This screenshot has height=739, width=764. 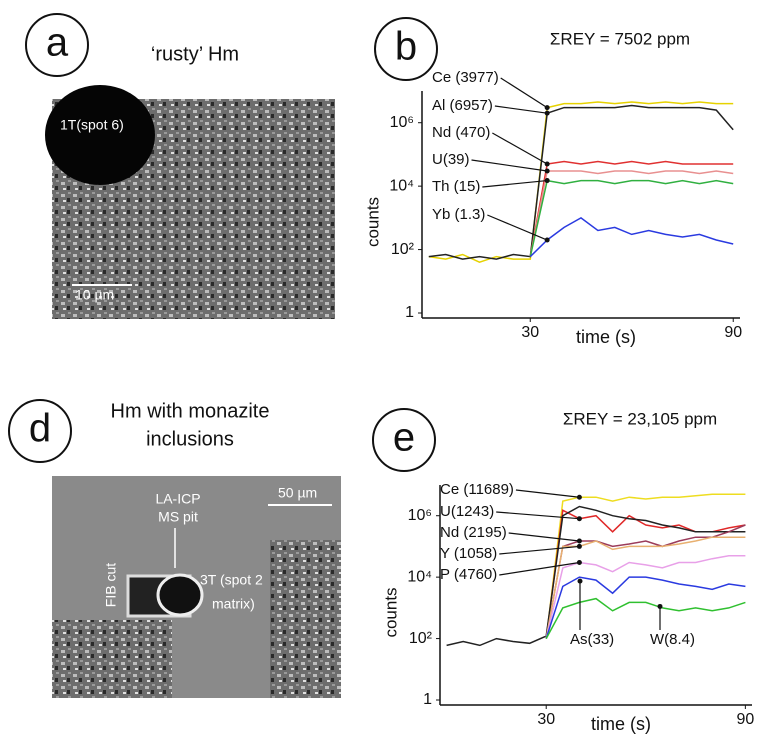 I want to click on annotation-label: As(33), so click(x=592, y=639).